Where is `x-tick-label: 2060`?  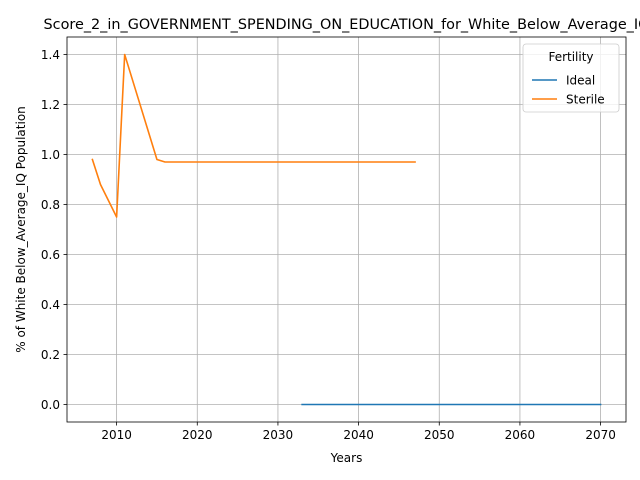
x-tick-label: 2060 is located at coordinates (520, 435).